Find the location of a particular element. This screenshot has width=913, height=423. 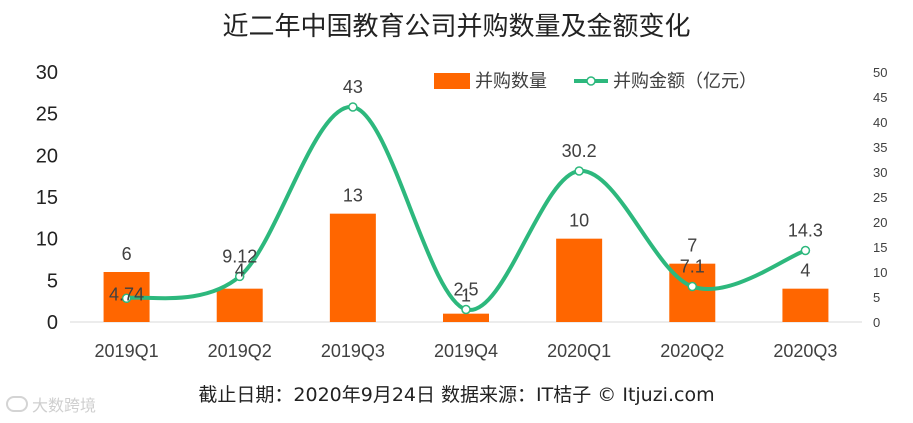

x-tick-label: 2019Q1 is located at coordinates (127, 351).